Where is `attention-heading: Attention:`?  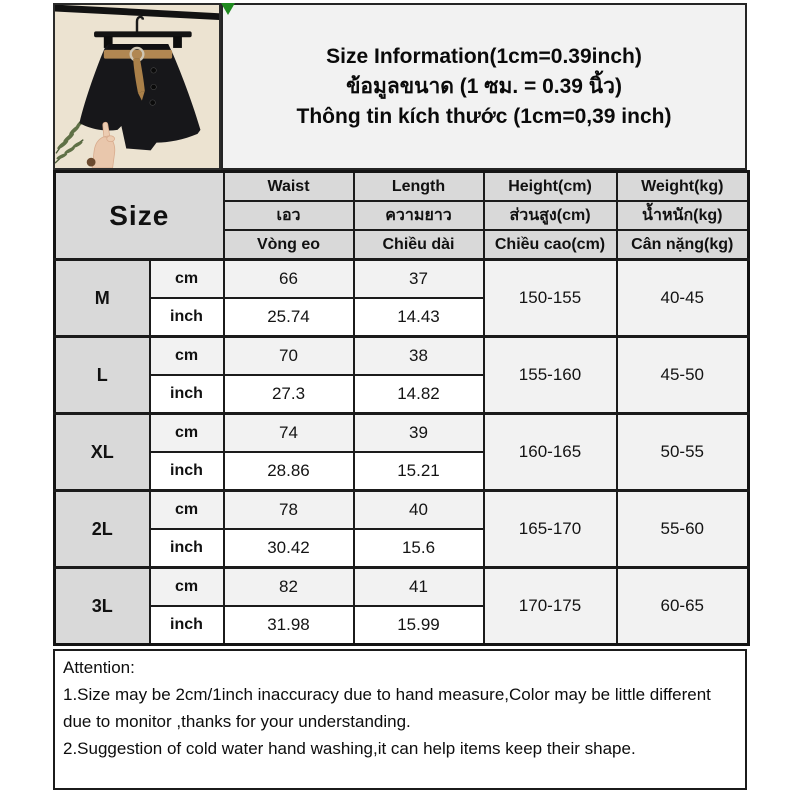 attention-heading: Attention: is located at coordinates (99, 667).